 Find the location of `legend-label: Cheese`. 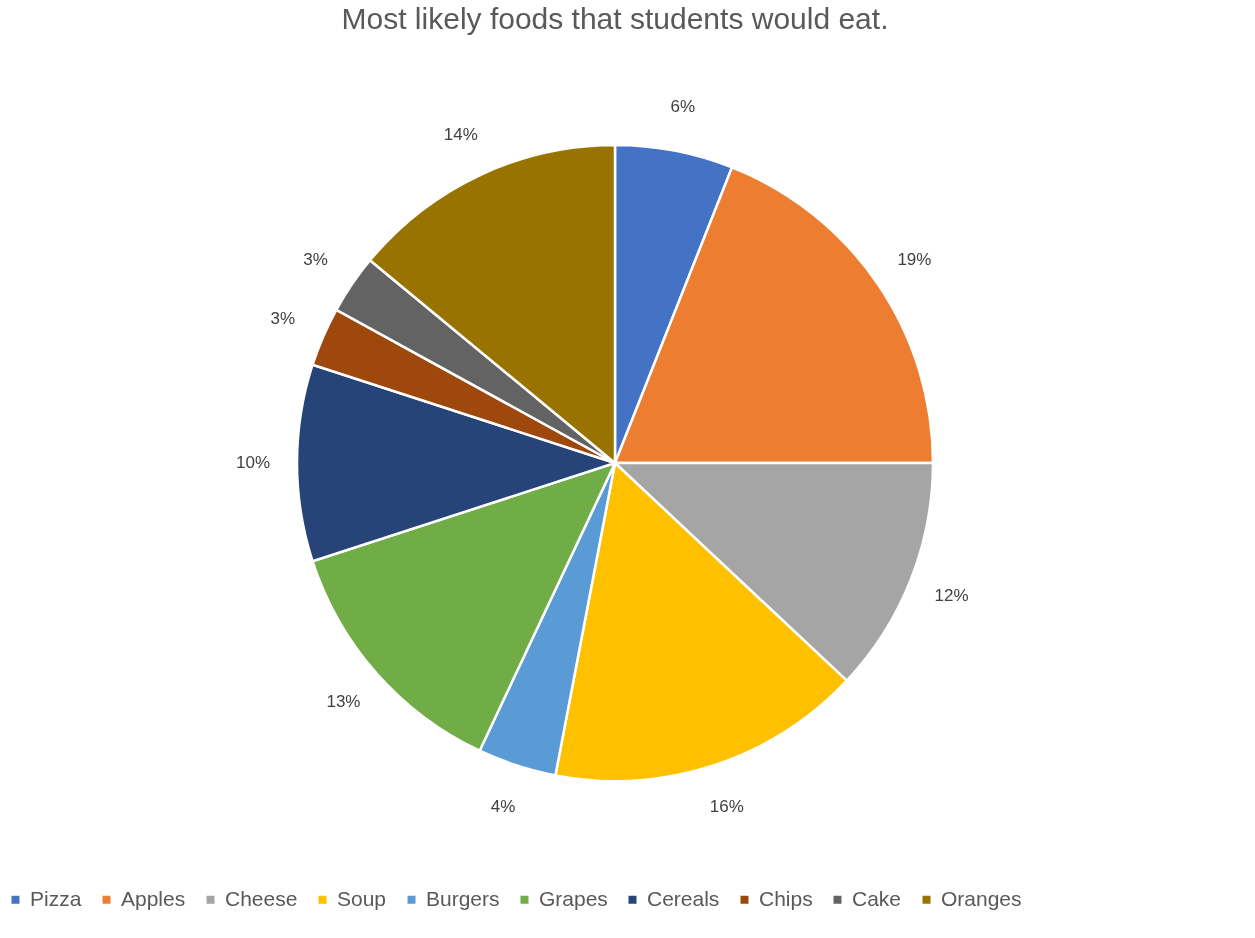

legend-label: Cheese is located at coordinates (261, 898).